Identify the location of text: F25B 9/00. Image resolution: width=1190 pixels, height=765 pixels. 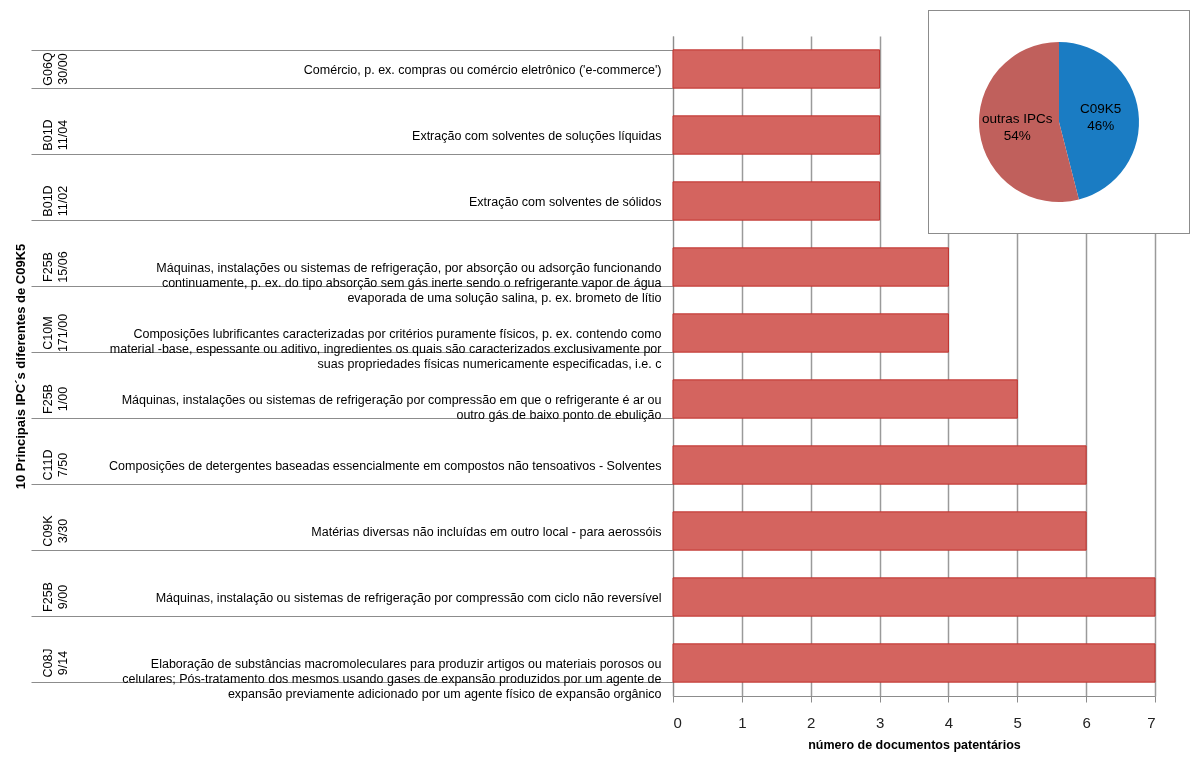
(55, 597).